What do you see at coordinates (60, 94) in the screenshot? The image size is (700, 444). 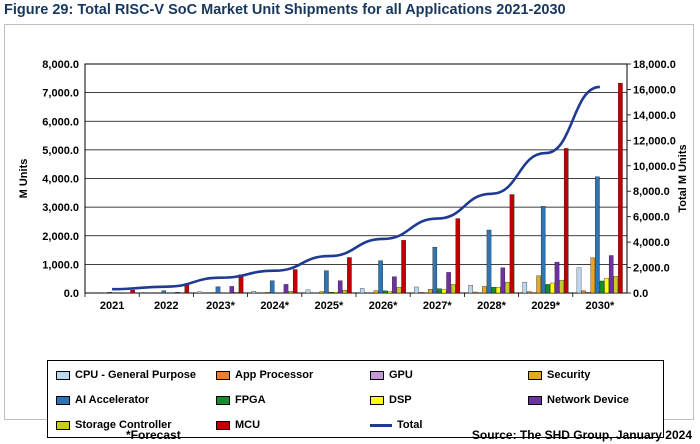 I see `y-tick-label: 7,000.0` at bounding box center [60, 94].